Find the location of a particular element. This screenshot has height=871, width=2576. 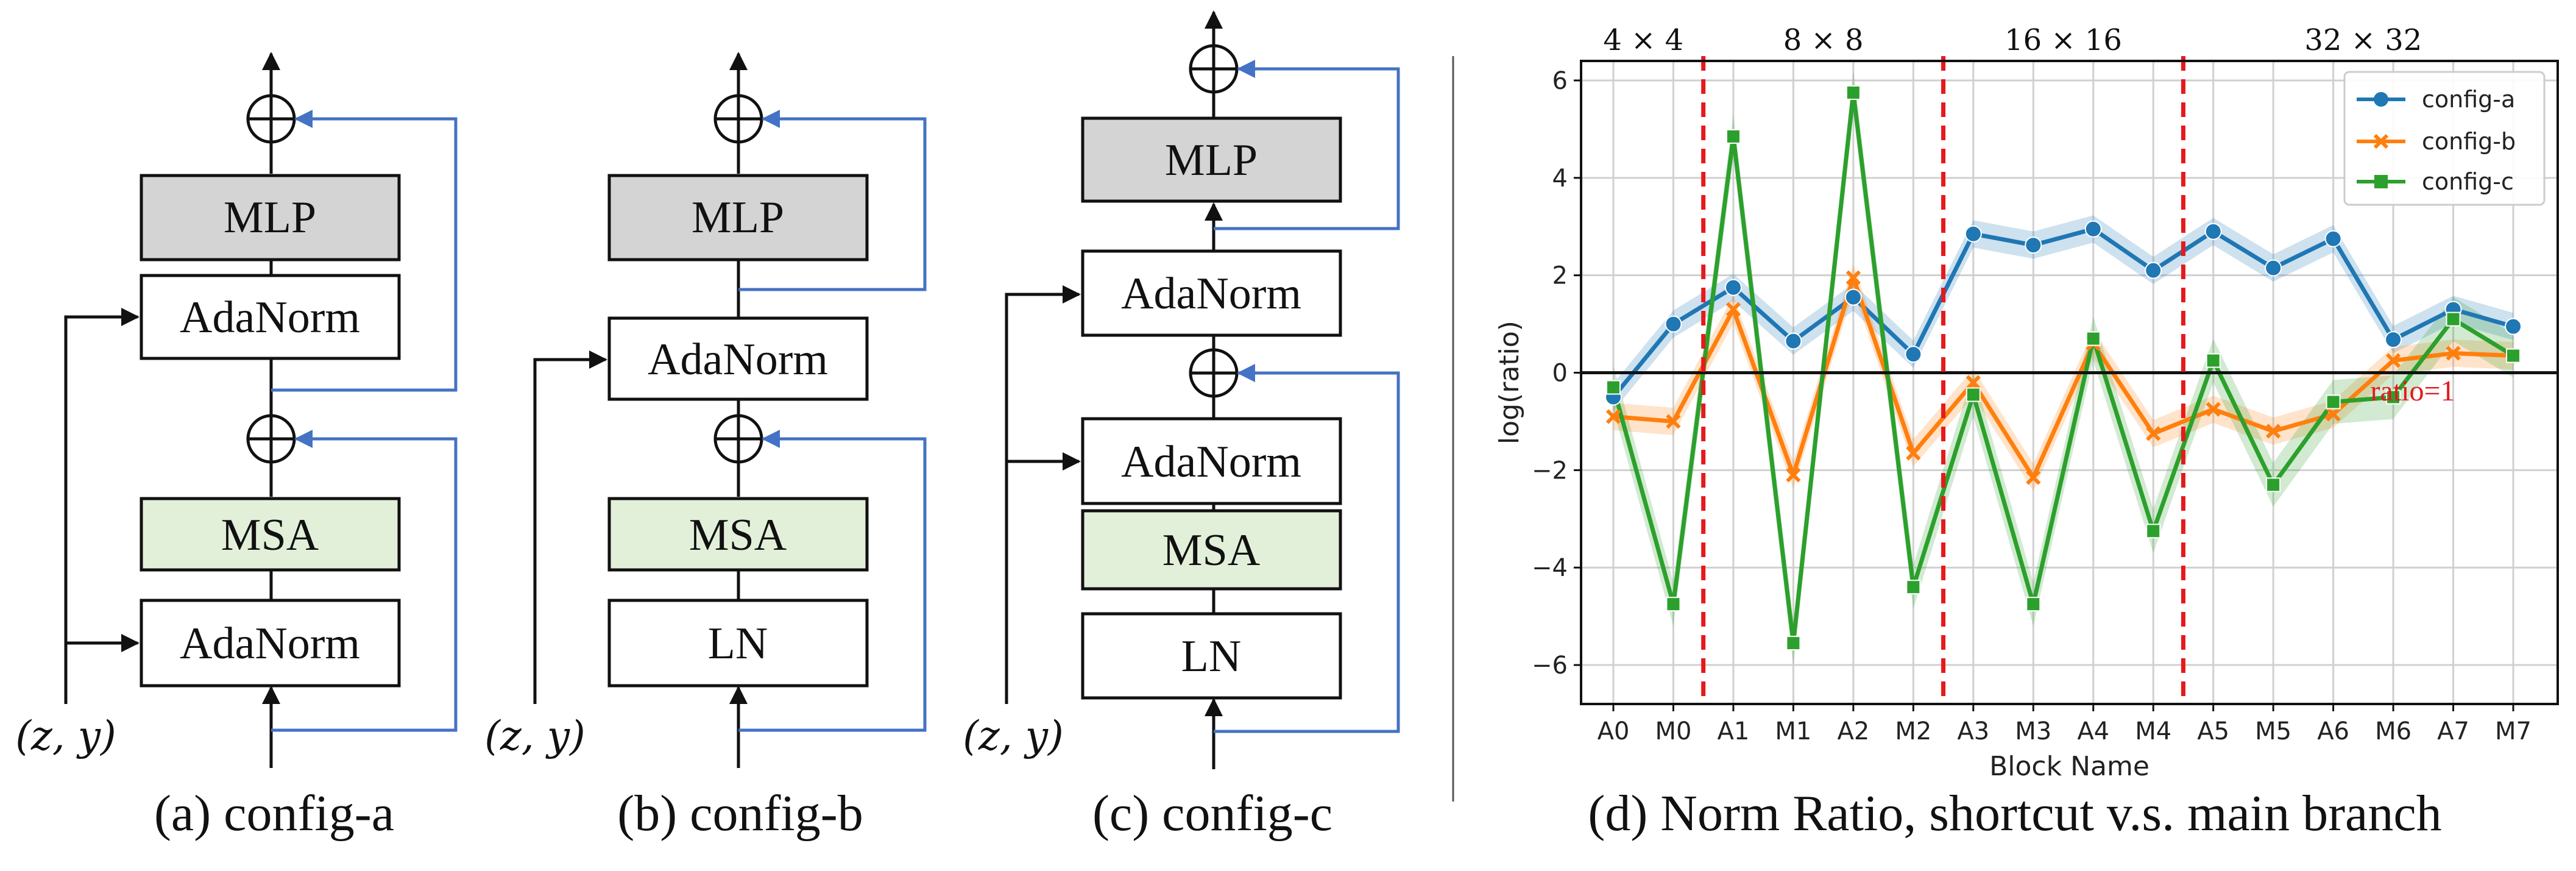

legend-label-config-b: config-b is located at coordinates (2469, 141).